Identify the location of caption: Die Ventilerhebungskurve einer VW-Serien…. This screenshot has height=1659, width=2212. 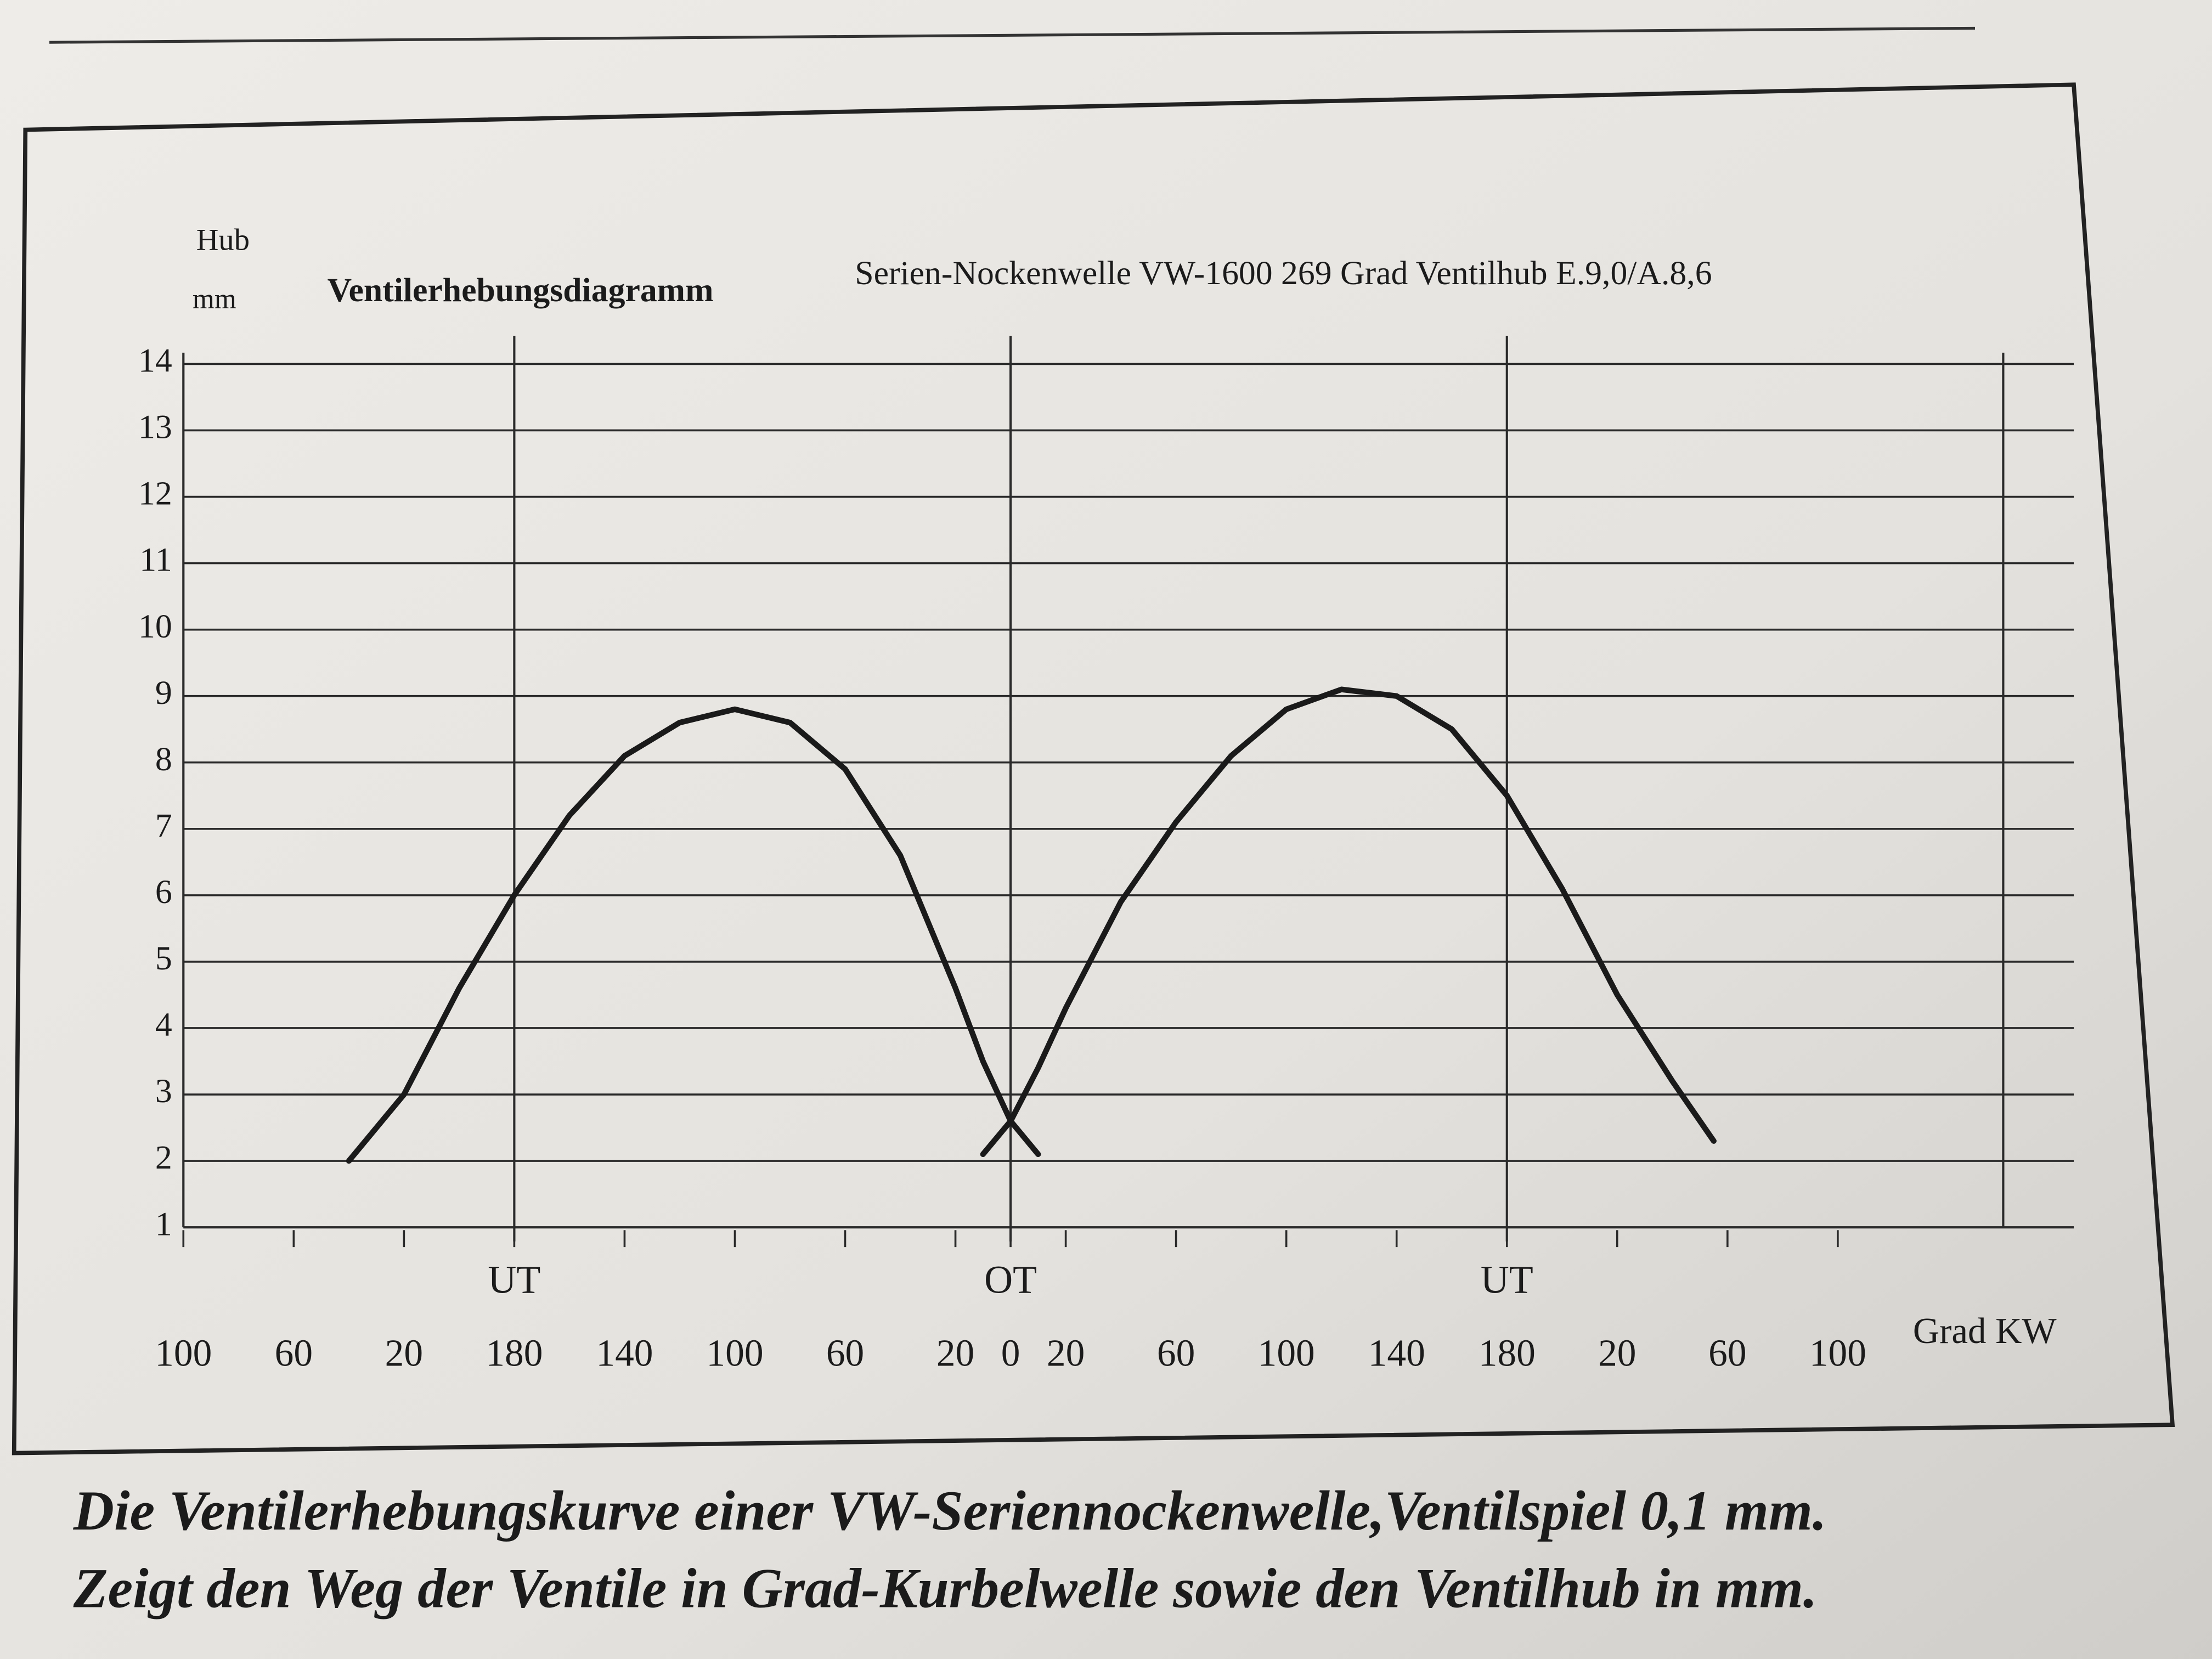
(950, 1511).